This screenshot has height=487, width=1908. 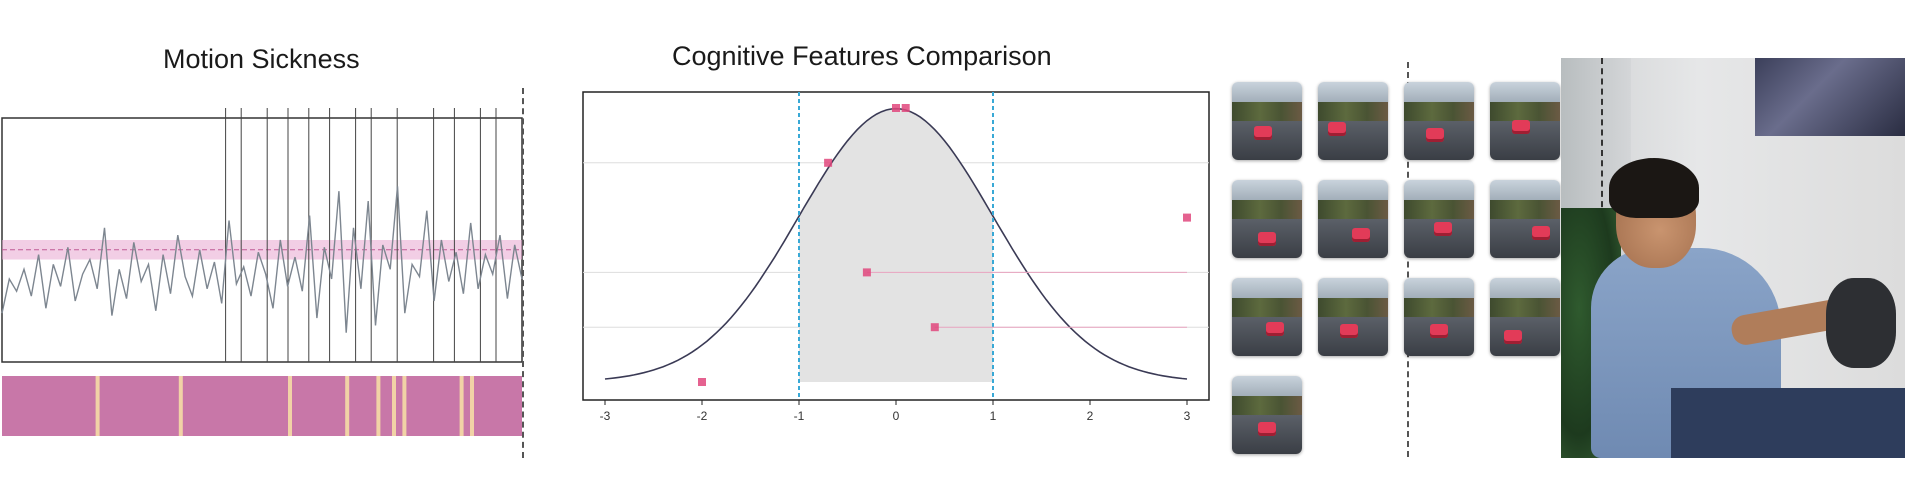 What do you see at coordinates (262, 406) in the screenshot?
I see `ms-event-strip` at bounding box center [262, 406].